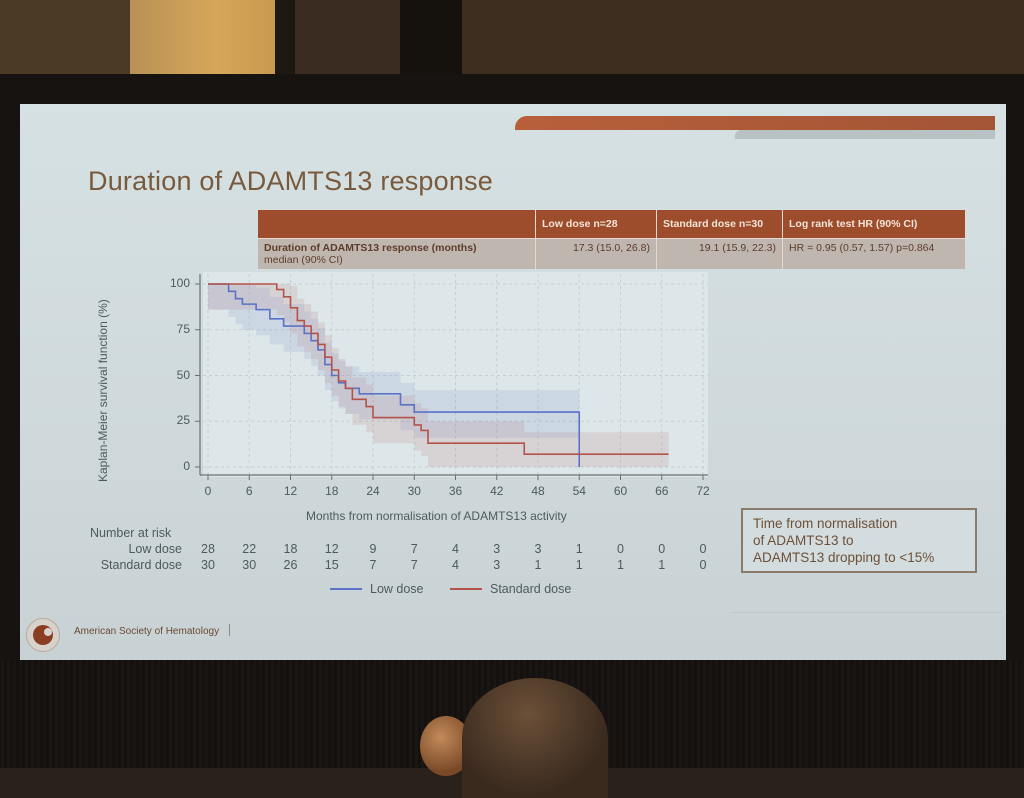  What do you see at coordinates (803, 540) in the screenshot?
I see `note-line: of ADAMTS13 to` at bounding box center [803, 540].